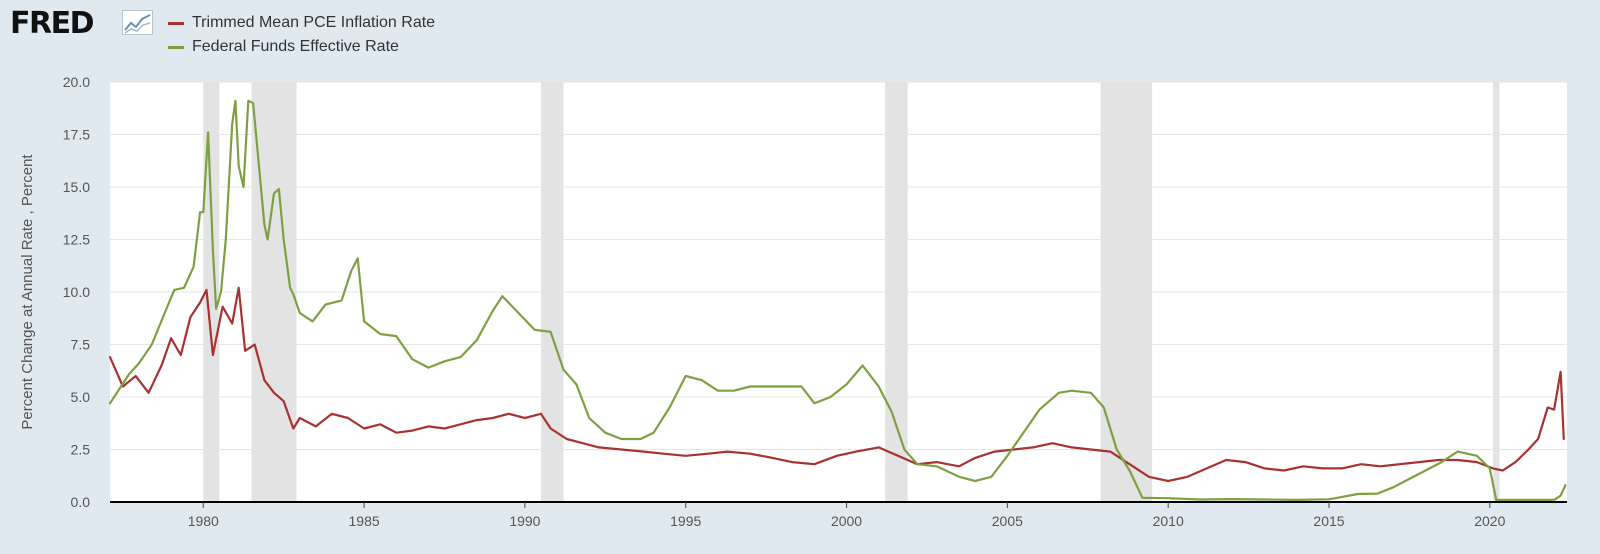 This screenshot has width=1600, height=554. What do you see at coordinates (81, 397) in the screenshot?
I see `y-tick-label: 5.0` at bounding box center [81, 397].